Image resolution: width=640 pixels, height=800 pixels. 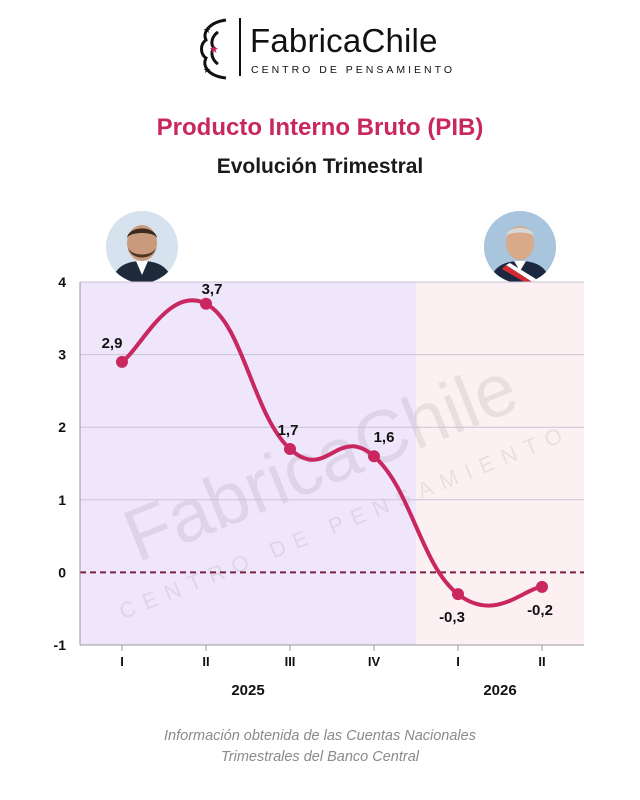 I want to click on portrait-man-suit-icon, so click(x=142, y=247).